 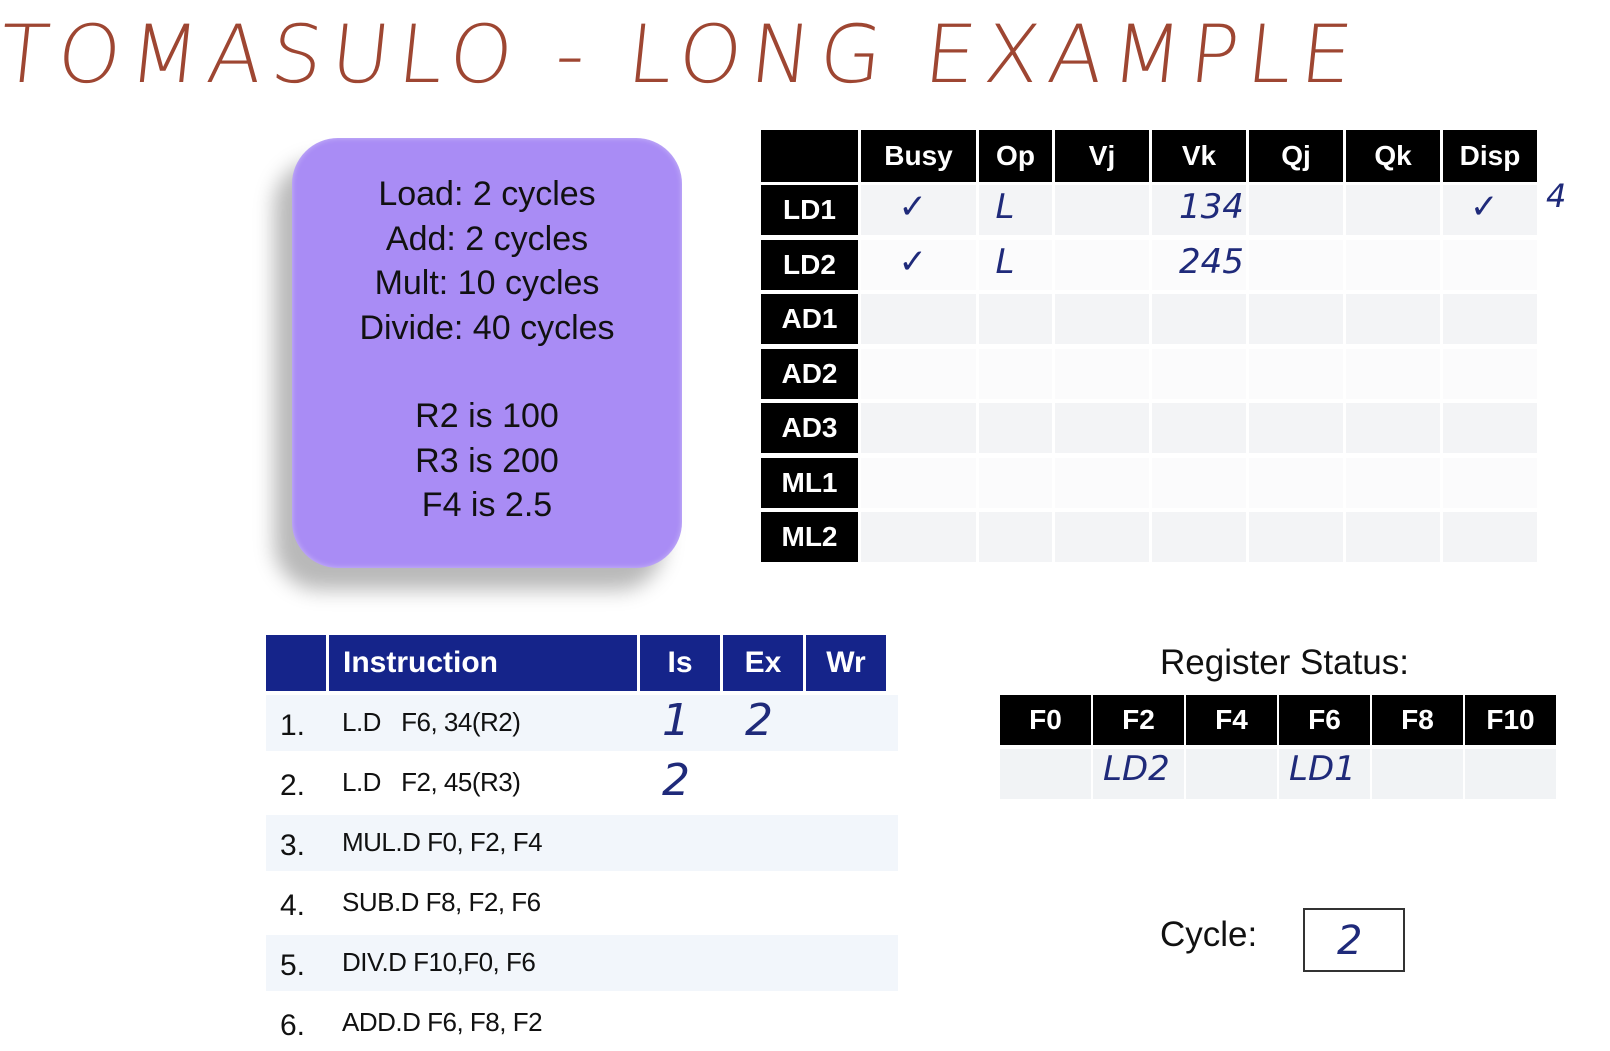 What do you see at coordinates (296, 663) in the screenshot?
I see `instruction-header-number` at bounding box center [296, 663].